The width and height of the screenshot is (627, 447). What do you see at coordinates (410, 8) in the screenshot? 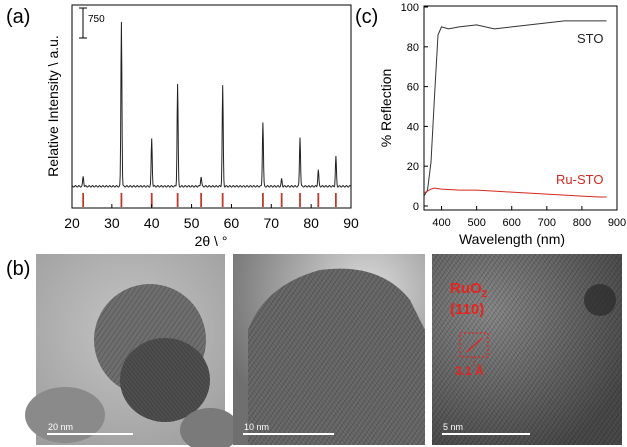
I see `refl-y-tick-label-100: 100` at bounding box center [410, 8].